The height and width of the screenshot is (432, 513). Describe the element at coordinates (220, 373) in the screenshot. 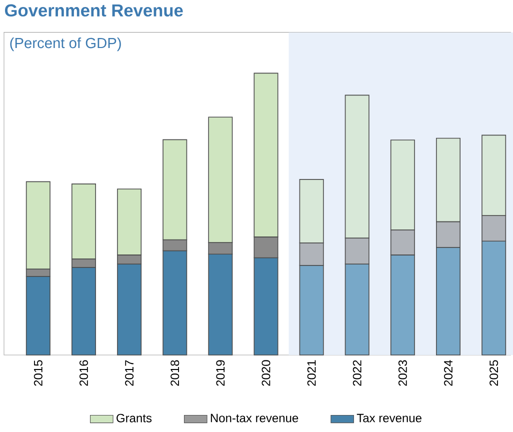

I see `x-tick-label: 2019` at that location.